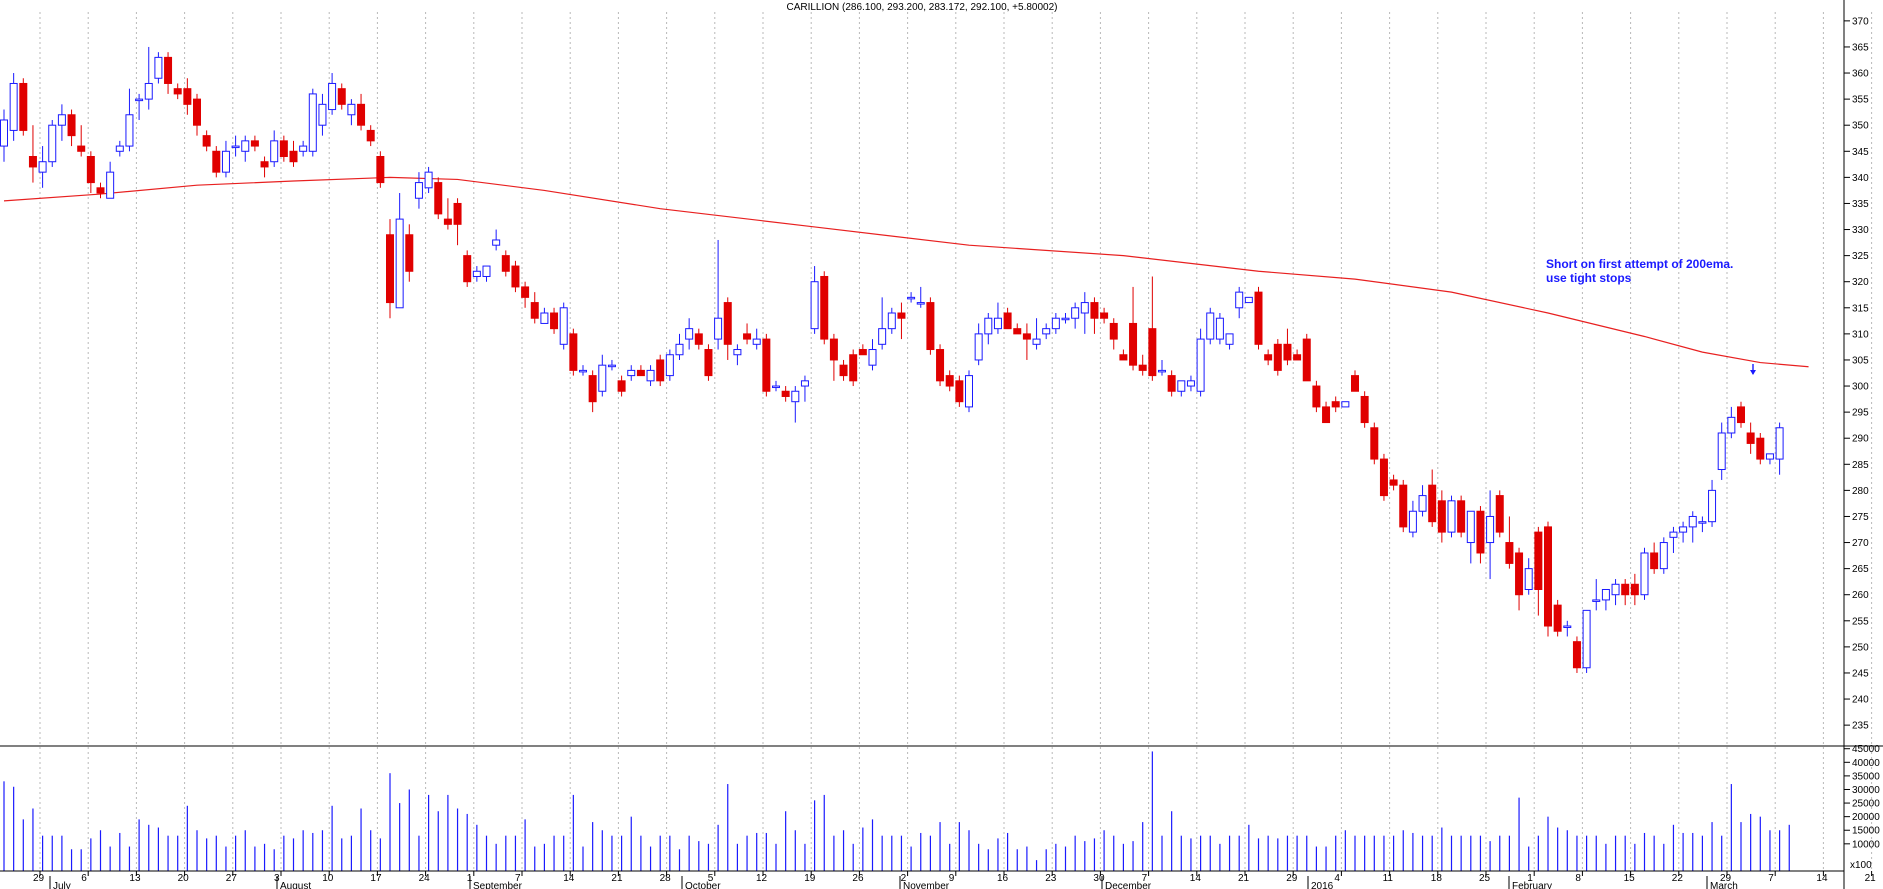 This screenshot has height=889, width=1883. What do you see at coordinates (926, 885) in the screenshot?
I see `month-label: November` at bounding box center [926, 885].